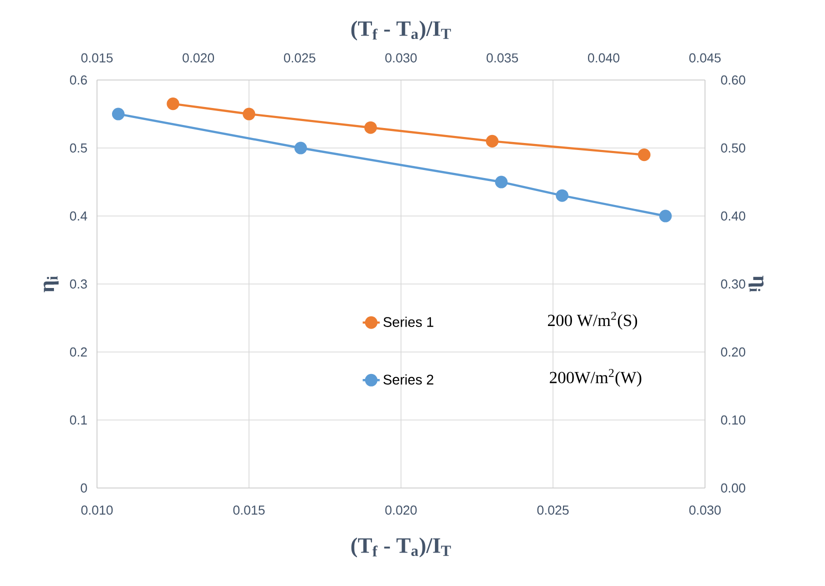  I want to click on y-tick-label: 0.3, so click(78, 284).